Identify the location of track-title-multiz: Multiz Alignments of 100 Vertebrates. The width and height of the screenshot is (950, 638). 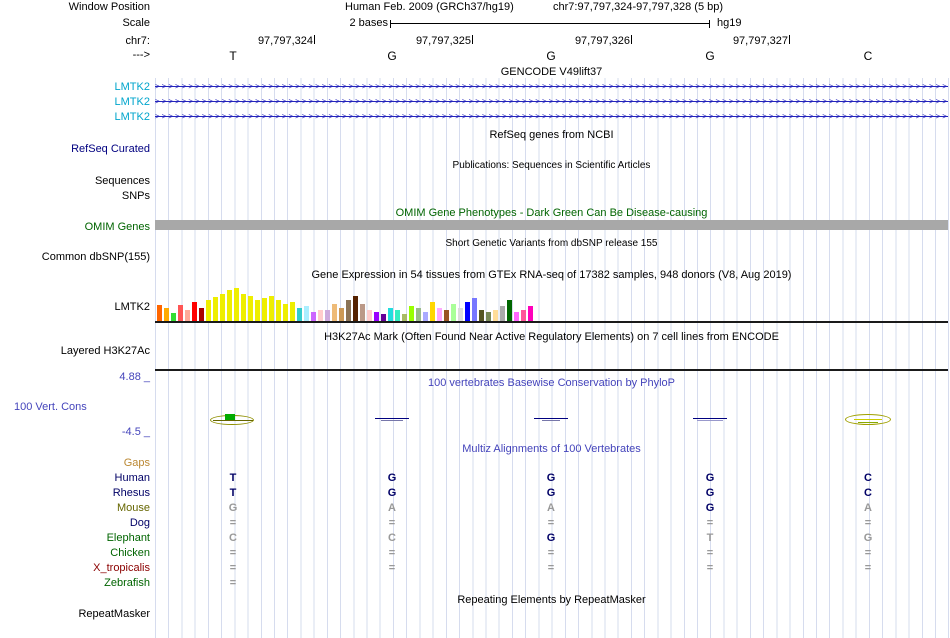
(551, 449).